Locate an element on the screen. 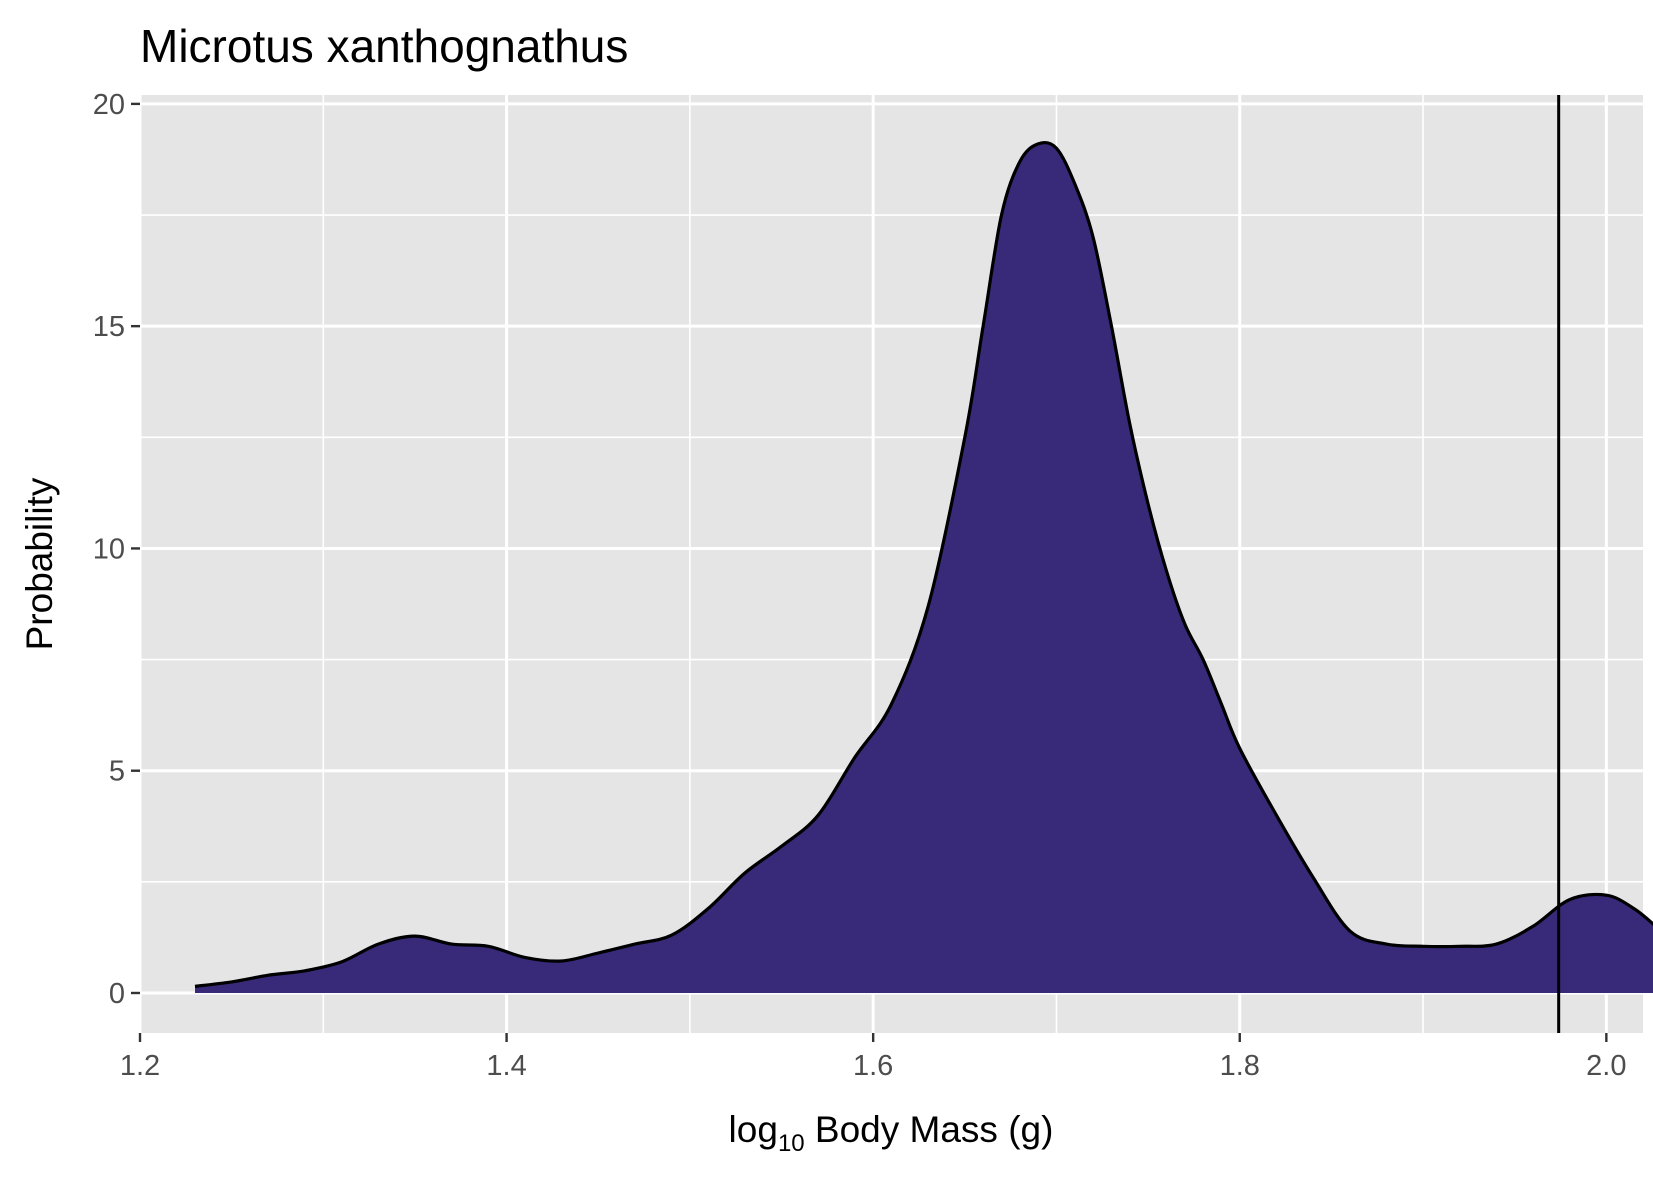 This screenshot has width=1653, height=1181. x-axis: 1.2 1.4 1.6 1.8 2.0 is located at coordinates (873, 1057).